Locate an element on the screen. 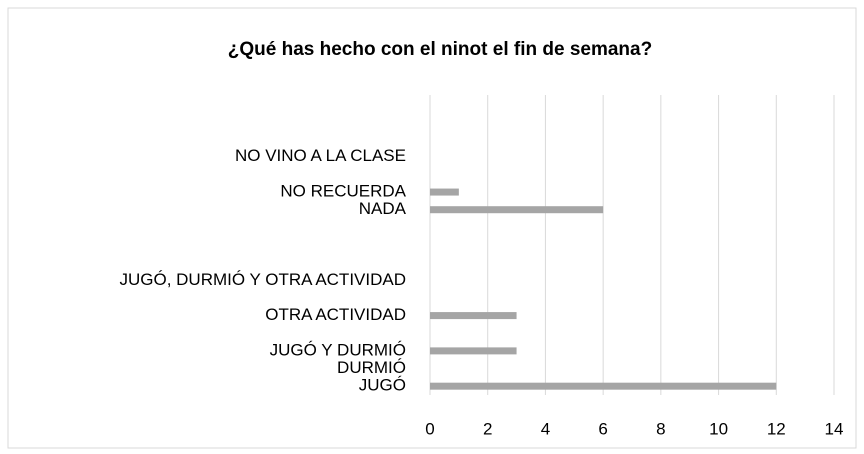 This screenshot has width=864, height=454. x-tick-label: 0 is located at coordinates (429, 428).